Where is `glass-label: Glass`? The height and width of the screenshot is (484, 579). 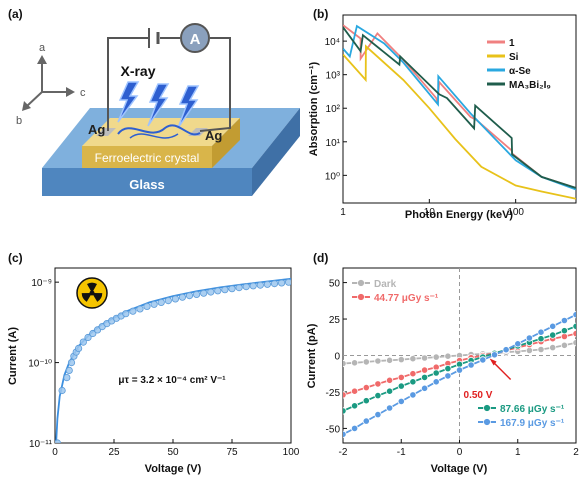 glass-label: Glass is located at coordinates (146, 184).